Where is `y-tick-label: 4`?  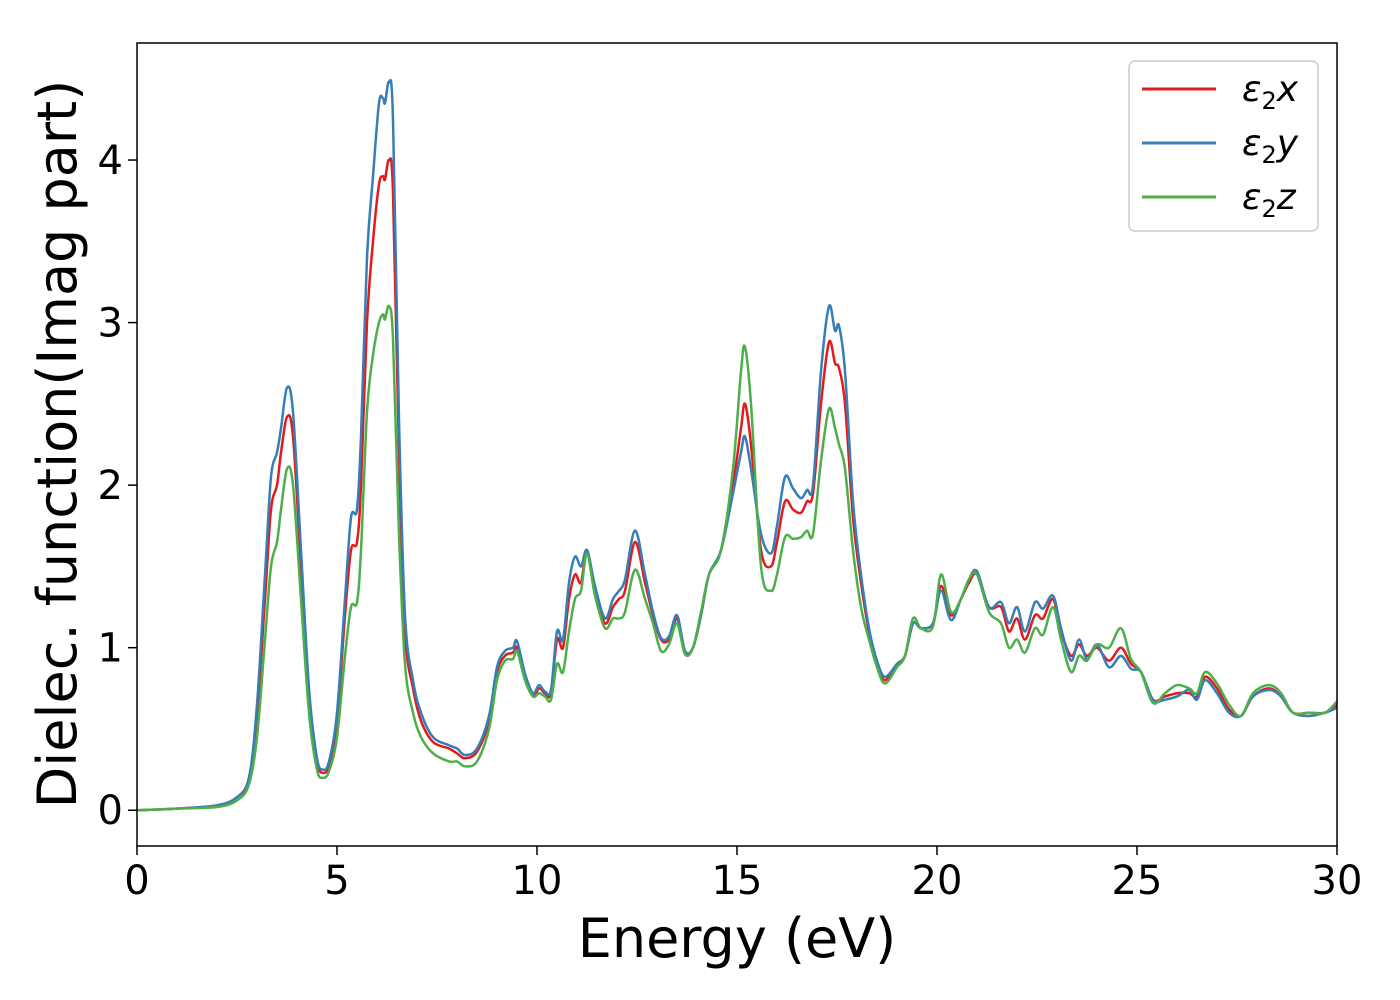
y-tick-label: 4 is located at coordinates (110, 161).